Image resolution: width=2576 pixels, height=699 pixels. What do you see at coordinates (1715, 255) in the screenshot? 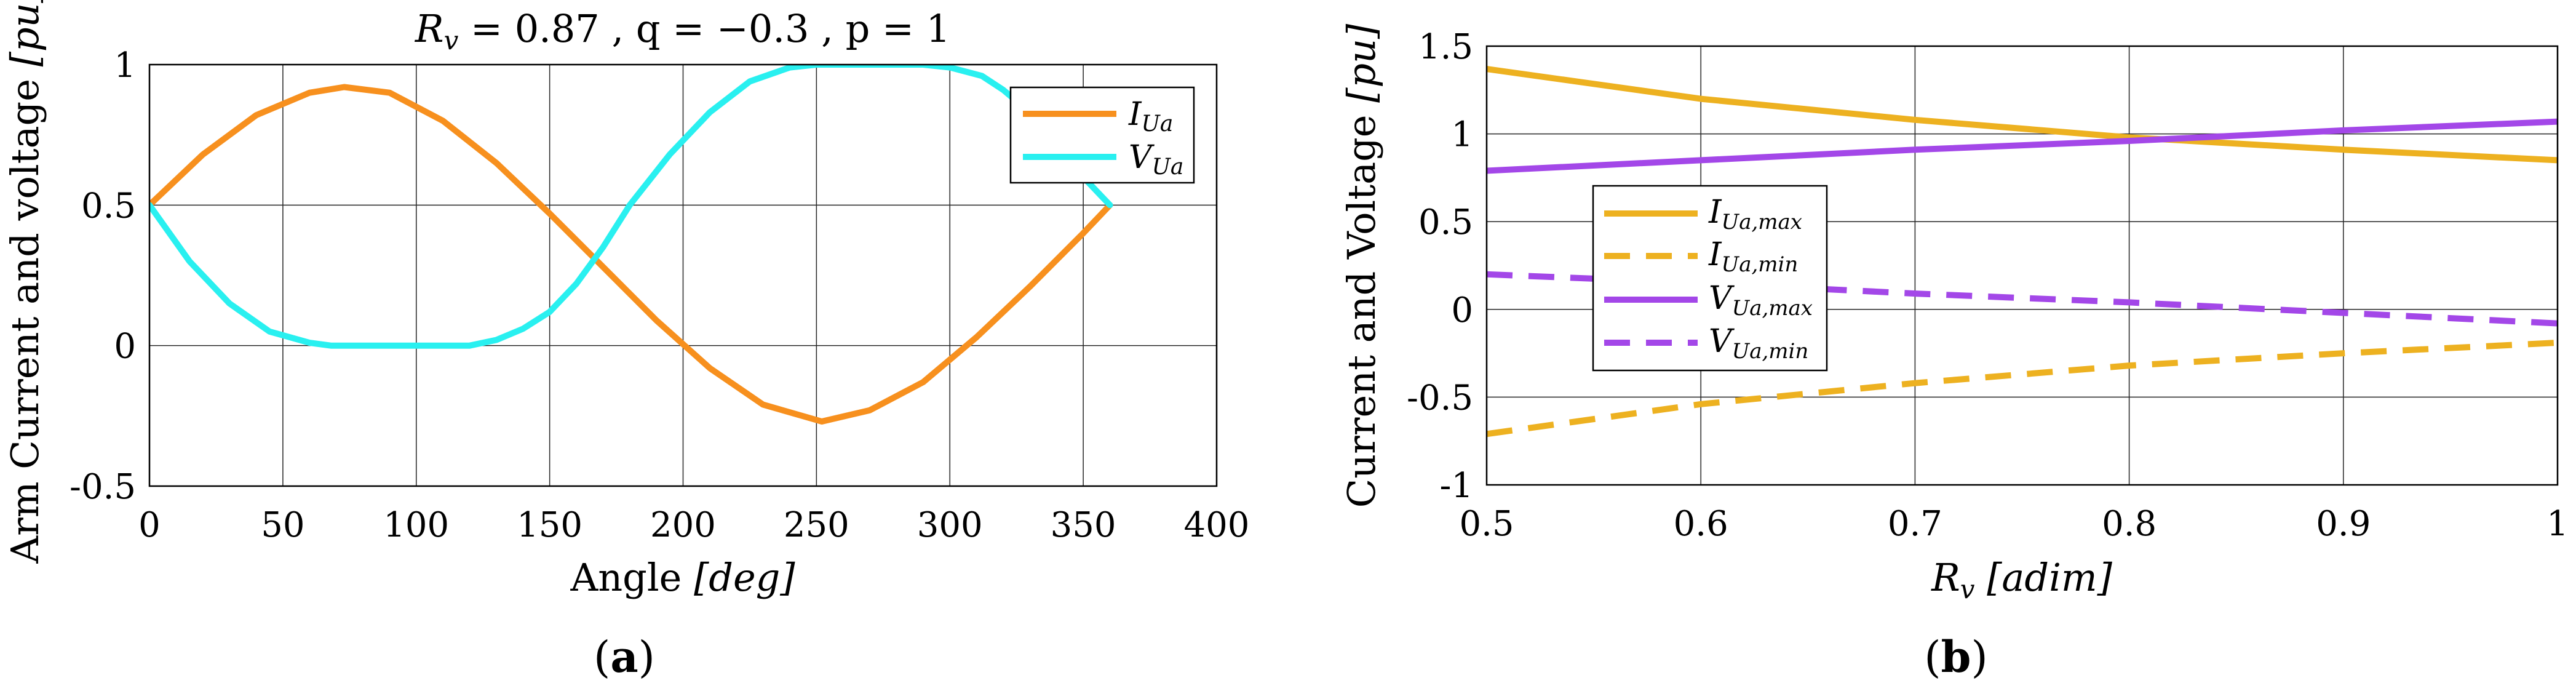
I see `legend-b-label-1-name: I` at bounding box center [1715, 255].